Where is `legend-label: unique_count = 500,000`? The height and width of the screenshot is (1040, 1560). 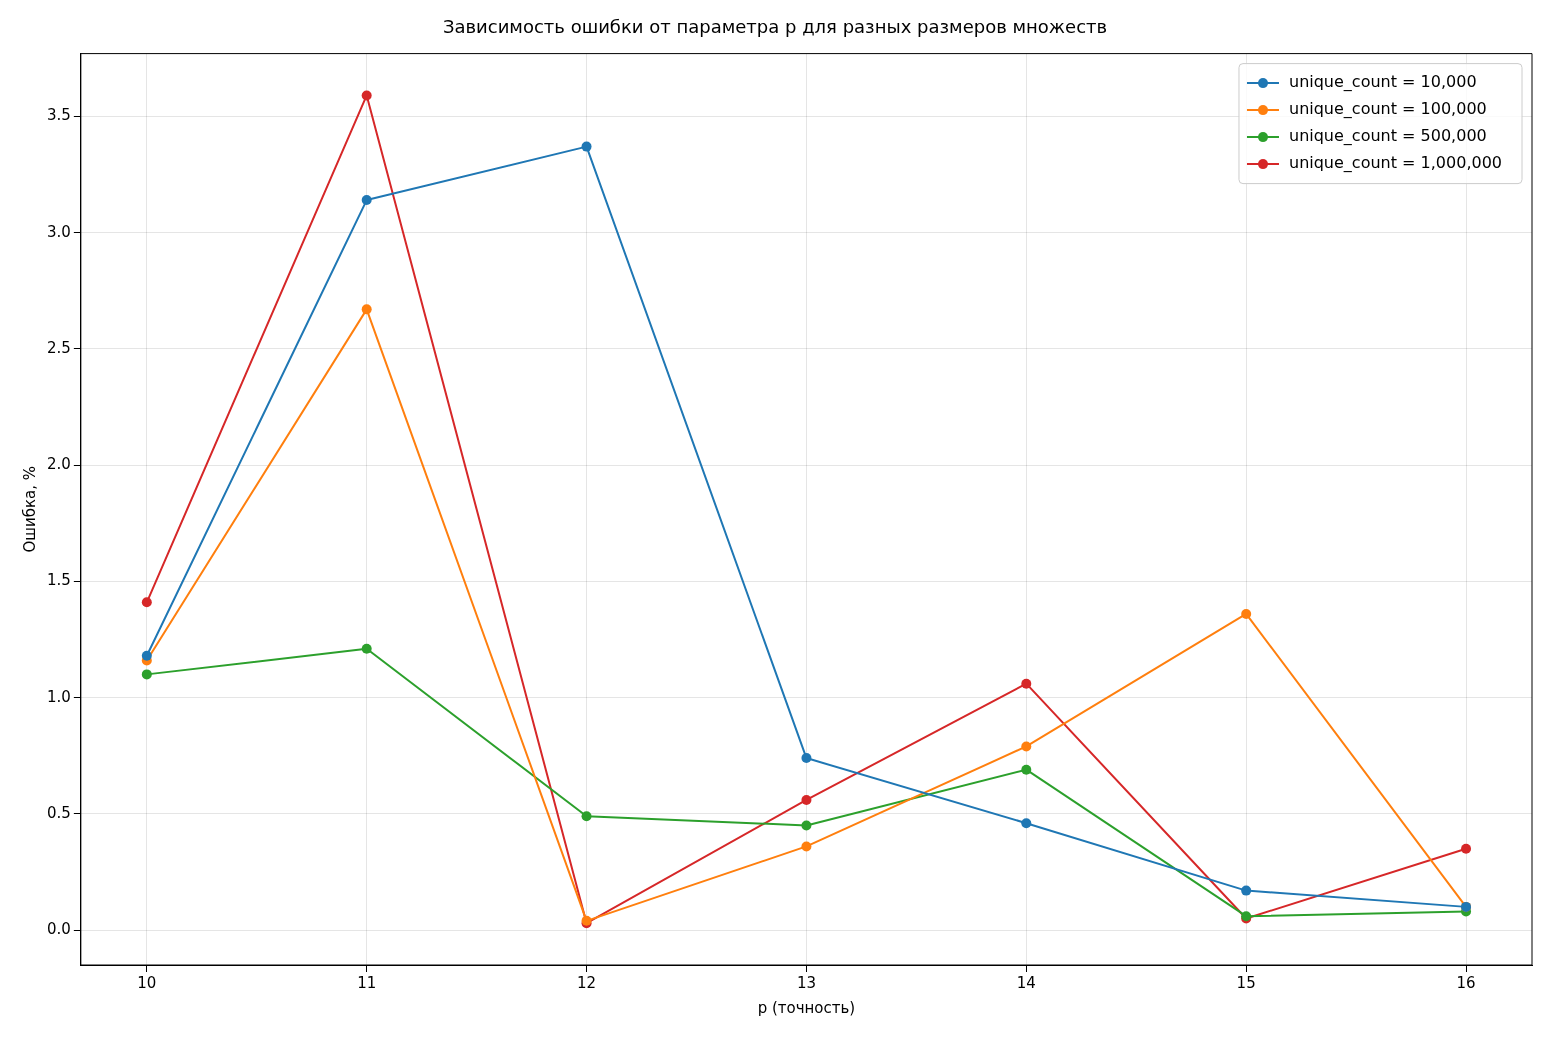
legend-label: unique_count = 500,000 is located at coordinates (1387, 136).